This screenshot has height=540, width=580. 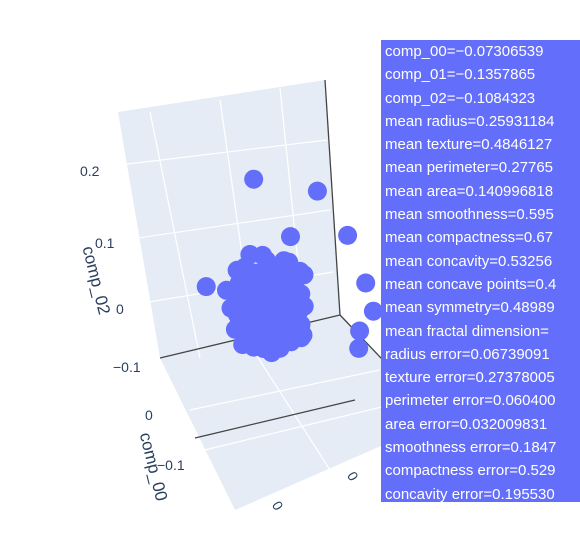 I want to click on y-tick-label: 0, so click(x=353, y=476).